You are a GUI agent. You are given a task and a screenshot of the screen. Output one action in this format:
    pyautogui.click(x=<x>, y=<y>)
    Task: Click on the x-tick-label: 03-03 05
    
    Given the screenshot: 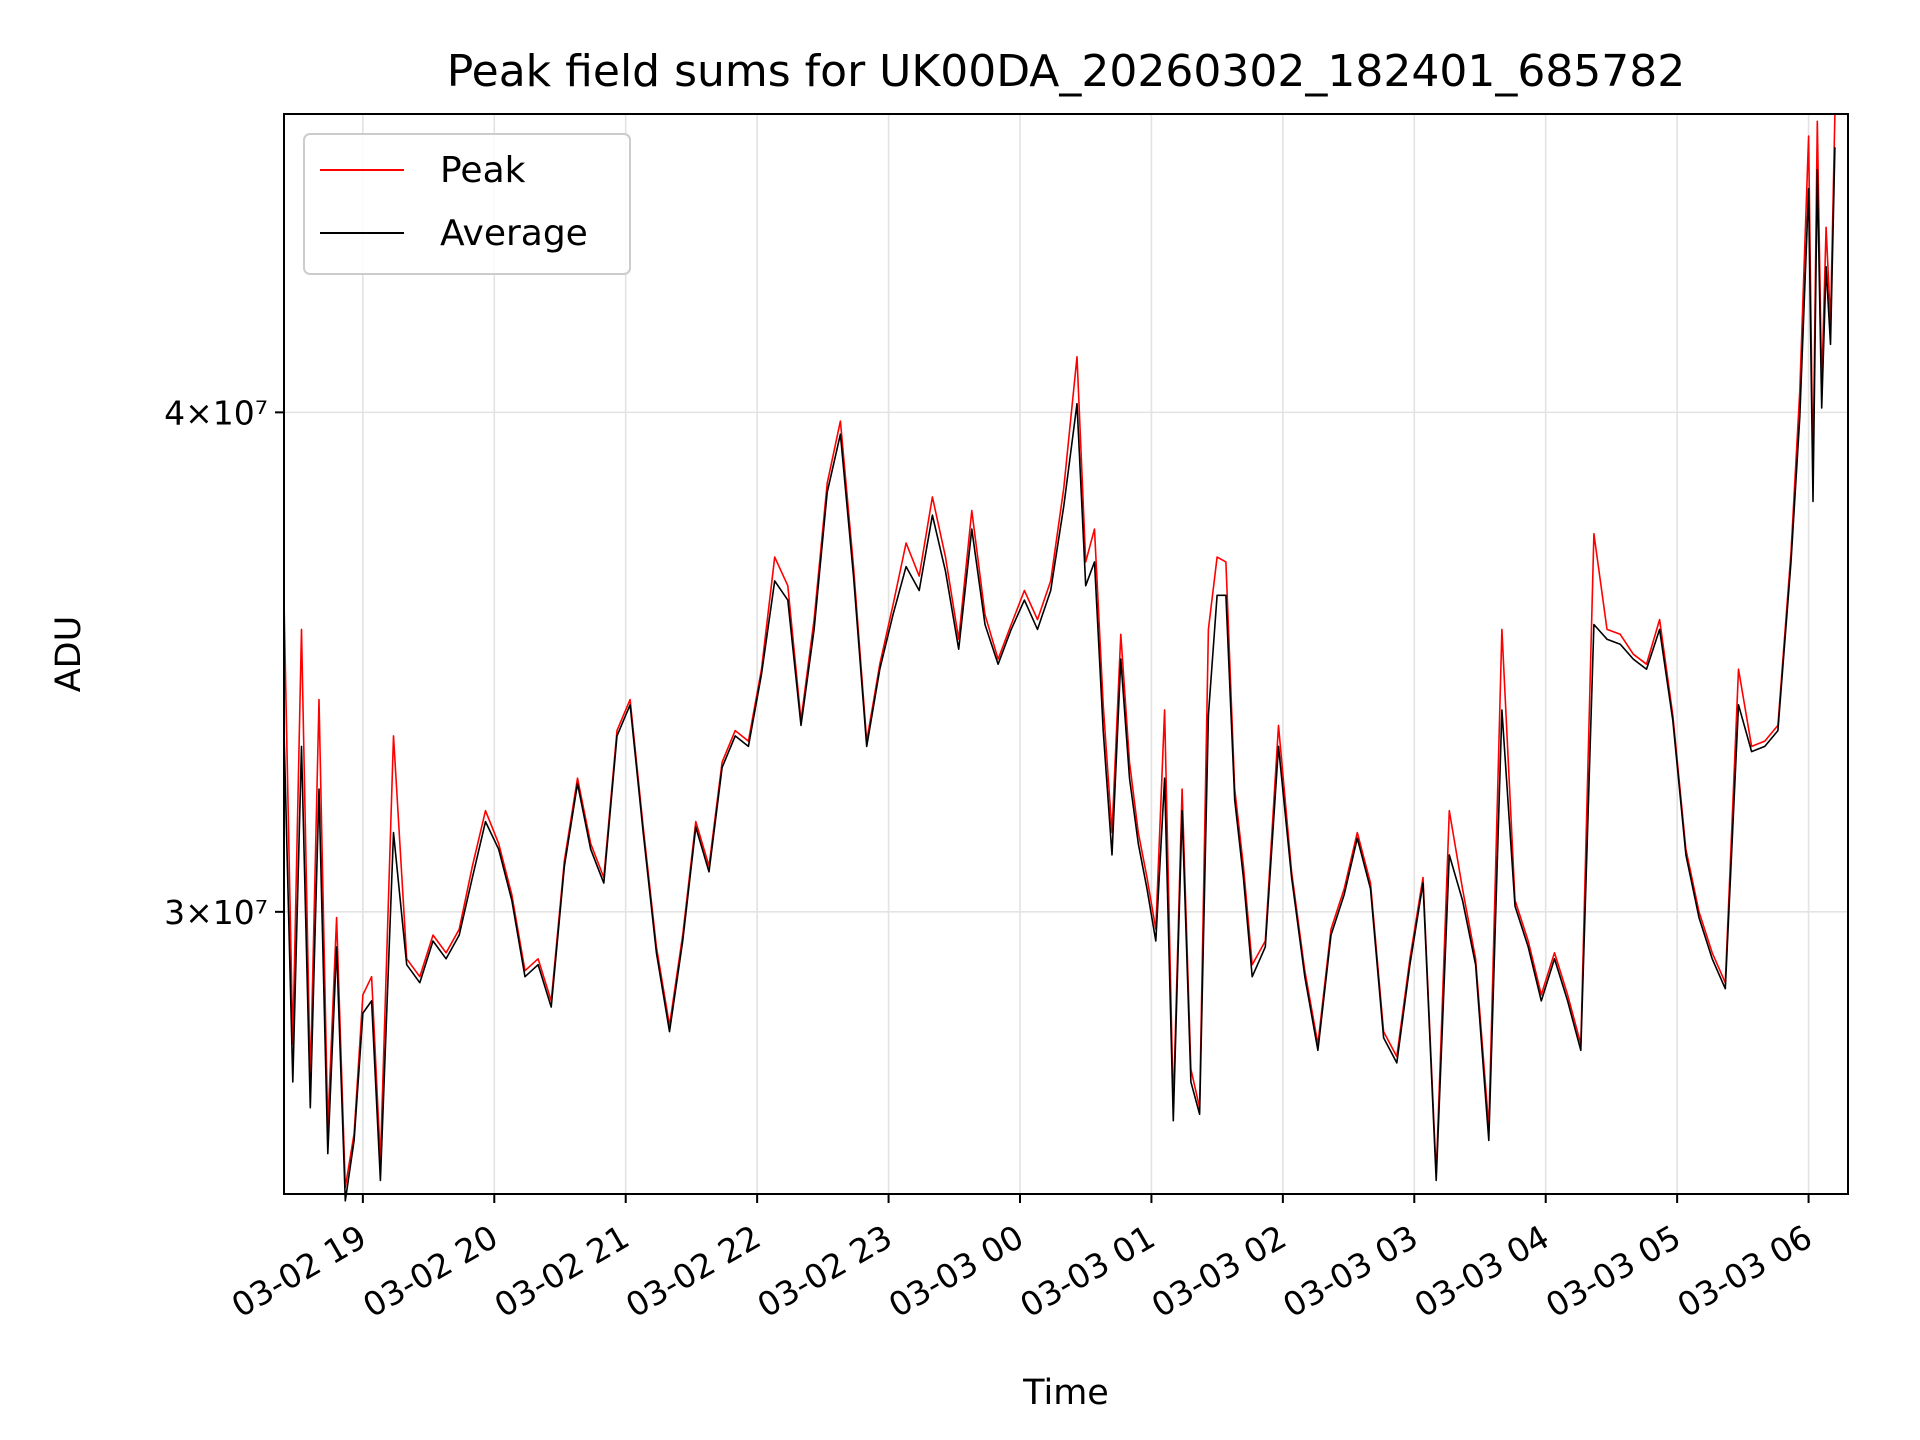 What is the action you would take?
    pyautogui.click(x=1613, y=1271)
    